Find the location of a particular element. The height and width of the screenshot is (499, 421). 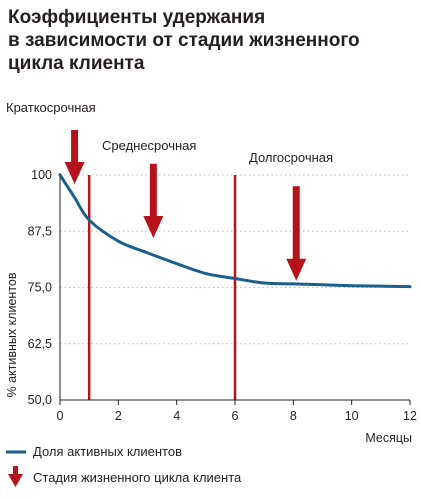

title-line-3: цикла клиента is located at coordinates (76, 63).